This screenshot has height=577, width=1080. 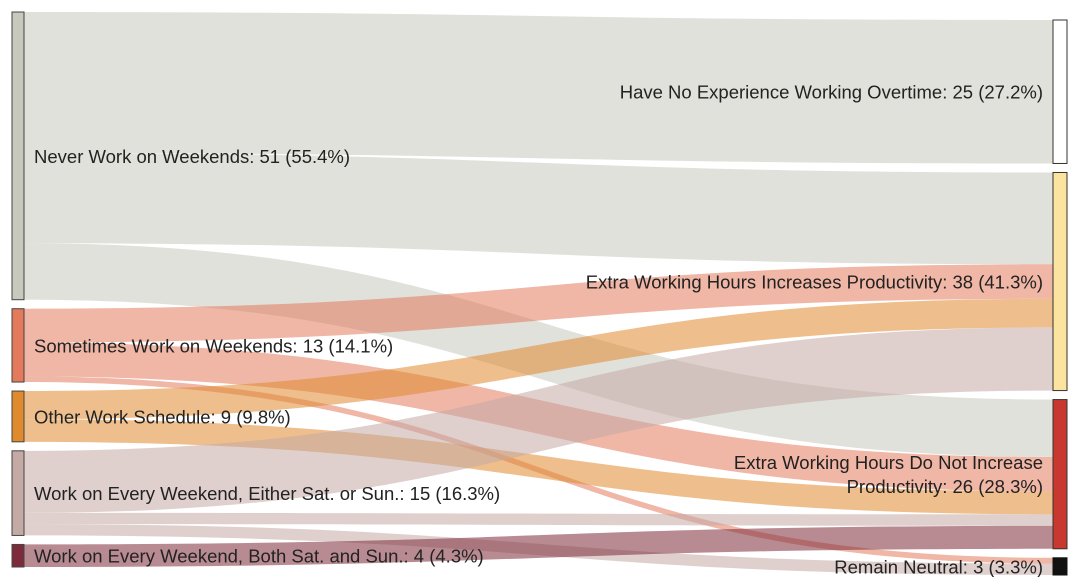 What do you see at coordinates (18, 416) in the screenshot?
I see `source-node-other` at bounding box center [18, 416].